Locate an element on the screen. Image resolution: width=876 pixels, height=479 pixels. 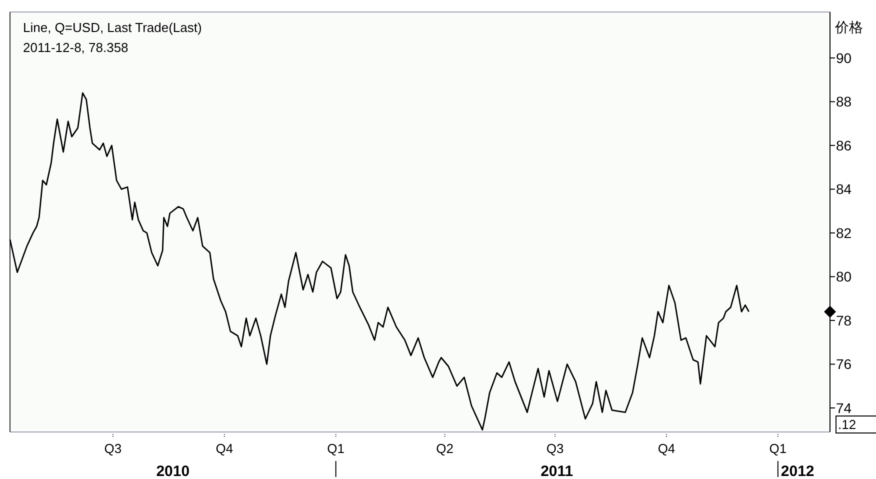
text: 2012 is located at coordinates (797, 471).